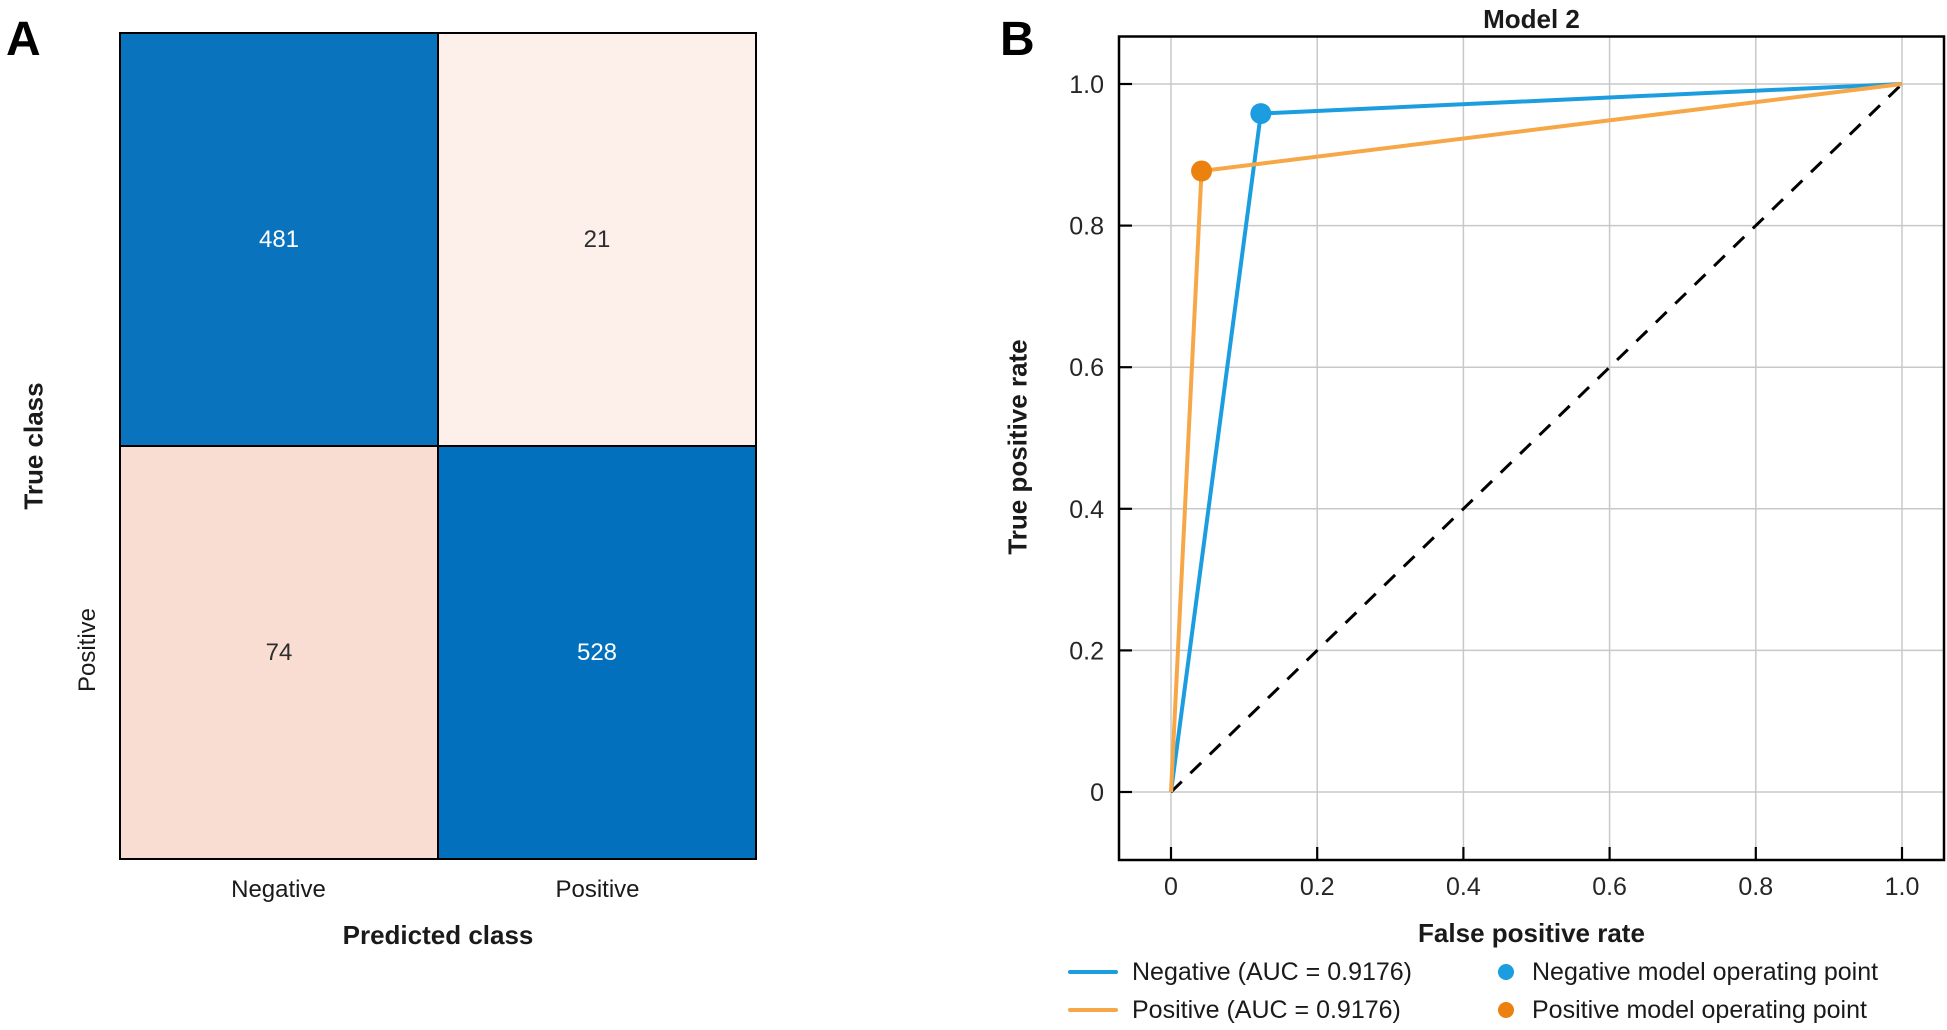 Image resolution: width=1947 pixels, height=1030 pixels. Describe the element at coordinates (1531, 19) in the screenshot. I see `roc-plot-title: Model 2` at that location.